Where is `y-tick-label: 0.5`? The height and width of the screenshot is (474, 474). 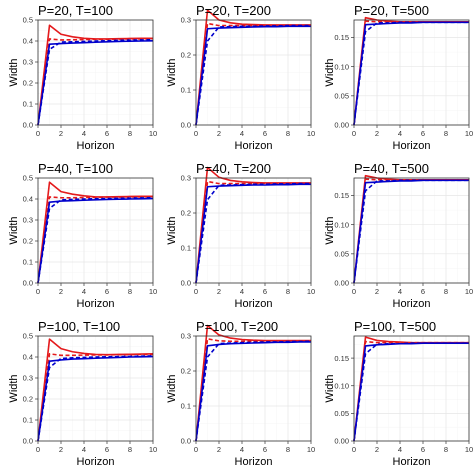
y-tick-label: 0.5 is located at coordinates (28, 178).